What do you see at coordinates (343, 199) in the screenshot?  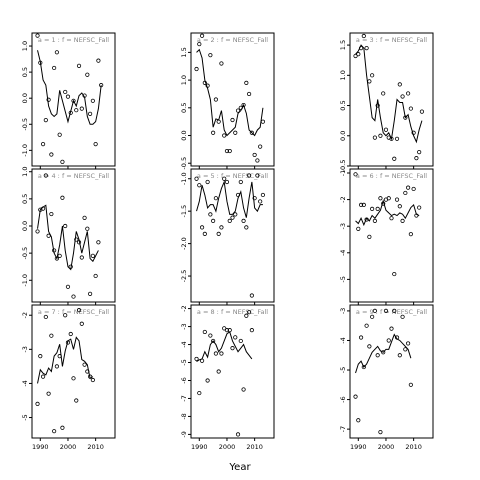 I see `y-tick-label: -2` at bounding box center [343, 199].